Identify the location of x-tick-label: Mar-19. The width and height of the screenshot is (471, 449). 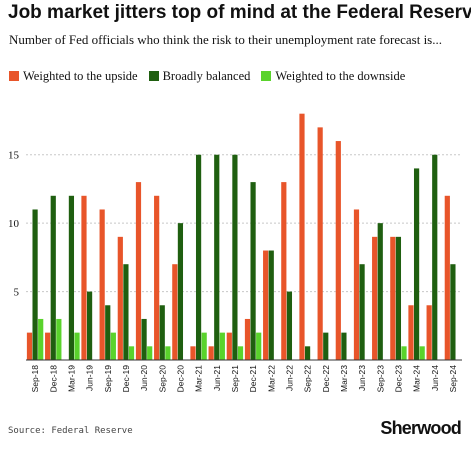
(71, 378).